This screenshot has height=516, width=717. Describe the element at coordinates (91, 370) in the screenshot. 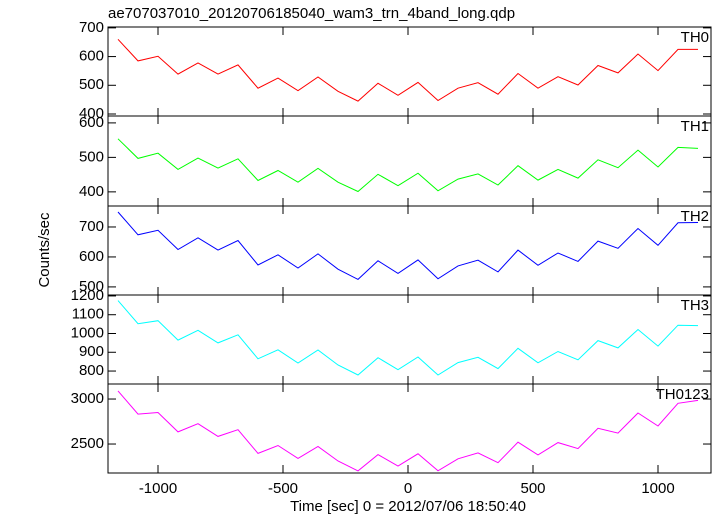

I see `y-tick-label: 800` at that location.